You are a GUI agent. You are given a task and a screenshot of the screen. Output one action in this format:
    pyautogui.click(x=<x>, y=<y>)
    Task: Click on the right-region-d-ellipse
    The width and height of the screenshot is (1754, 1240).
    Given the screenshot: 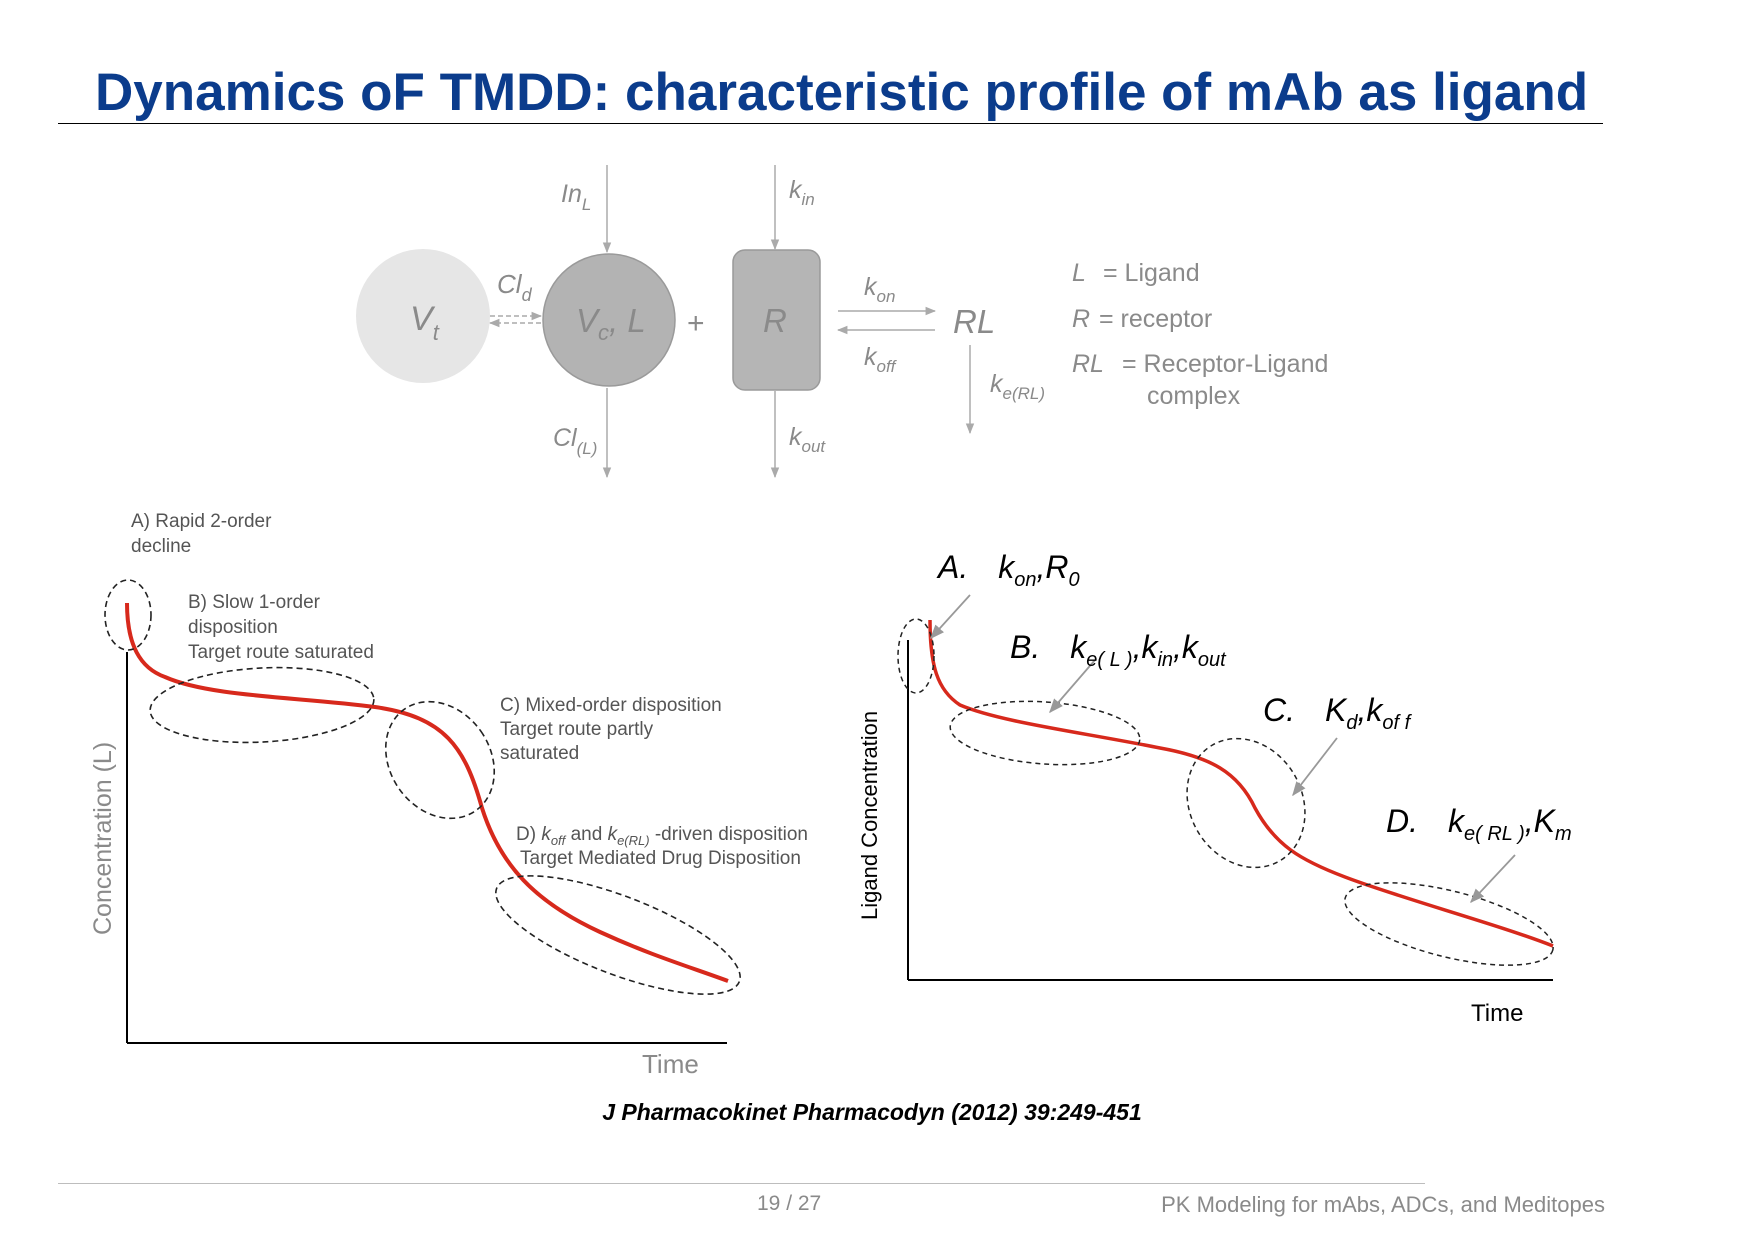 What is the action you would take?
    pyautogui.click(x=1449, y=924)
    